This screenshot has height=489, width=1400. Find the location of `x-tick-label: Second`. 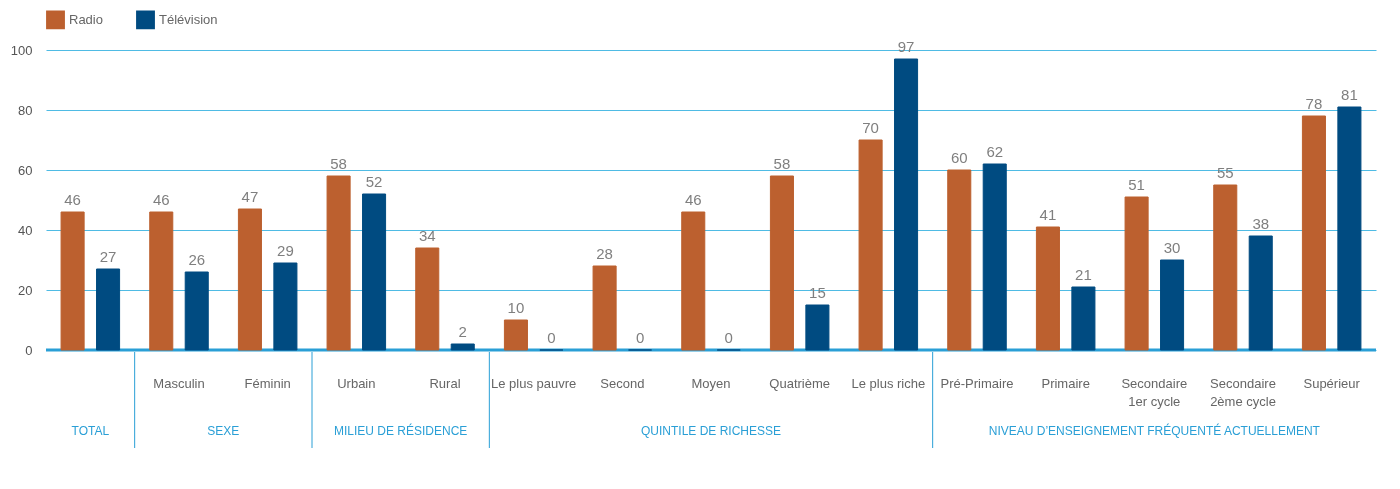

x-tick-label: Second is located at coordinates (622, 383).